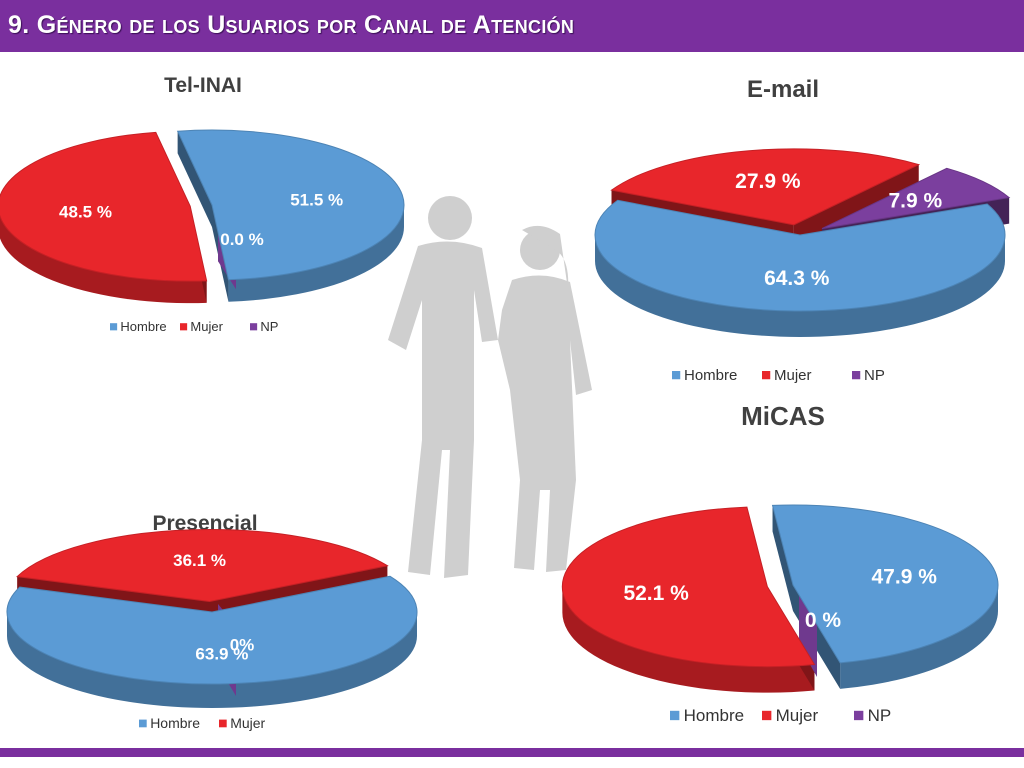  I want to click on data-label-mujer: 27.9 %, so click(768, 181).